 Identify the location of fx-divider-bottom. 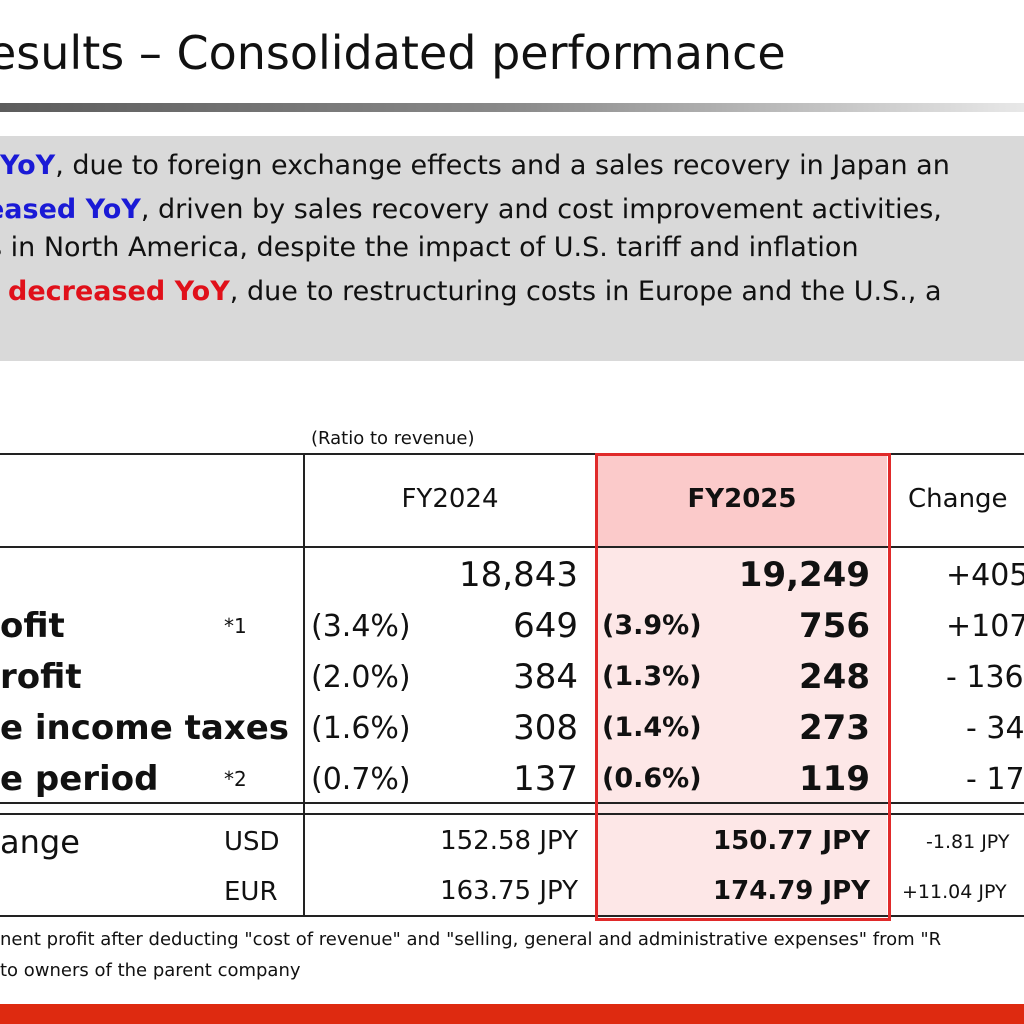
(512, 814).